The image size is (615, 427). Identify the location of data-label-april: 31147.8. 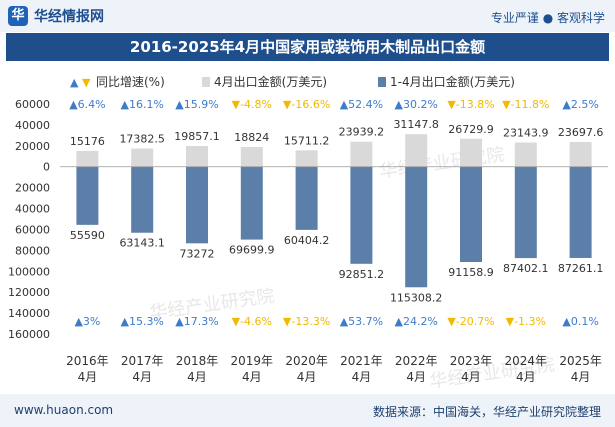
(416, 124).